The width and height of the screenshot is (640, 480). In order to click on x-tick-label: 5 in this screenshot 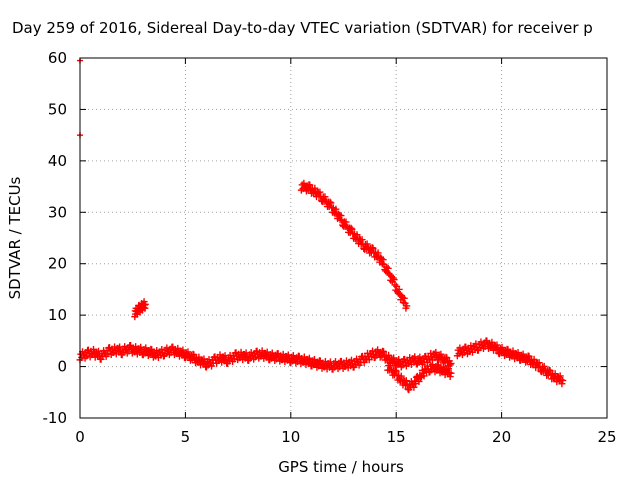, I will do `click(186, 437)`.